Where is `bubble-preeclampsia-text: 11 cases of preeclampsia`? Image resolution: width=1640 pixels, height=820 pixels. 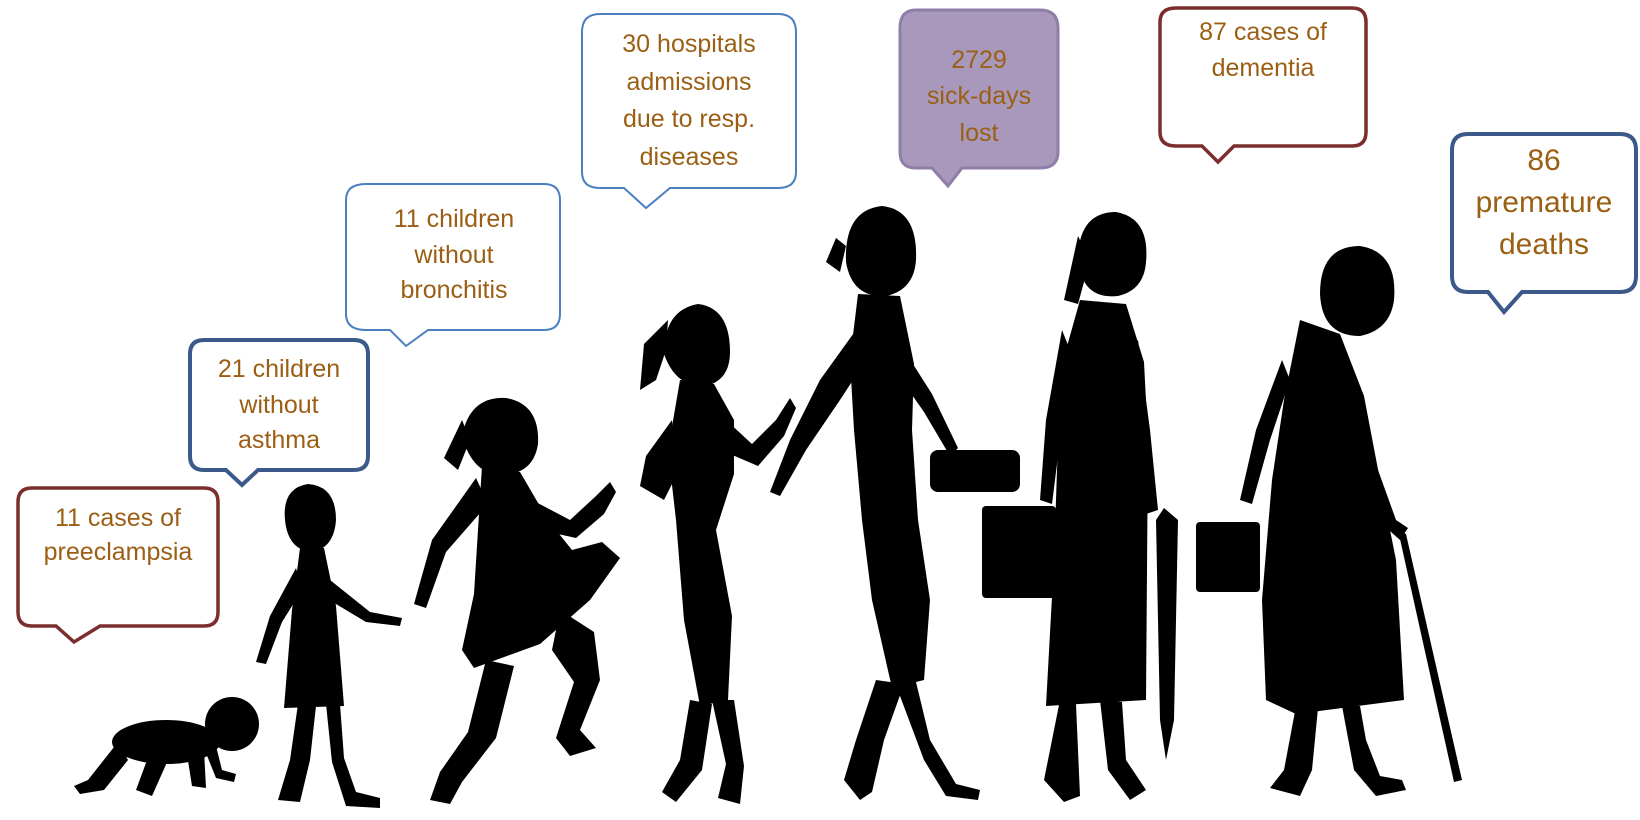
bubble-preeclampsia-text: 11 cases of preeclampsia is located at coordinates (118, 535).